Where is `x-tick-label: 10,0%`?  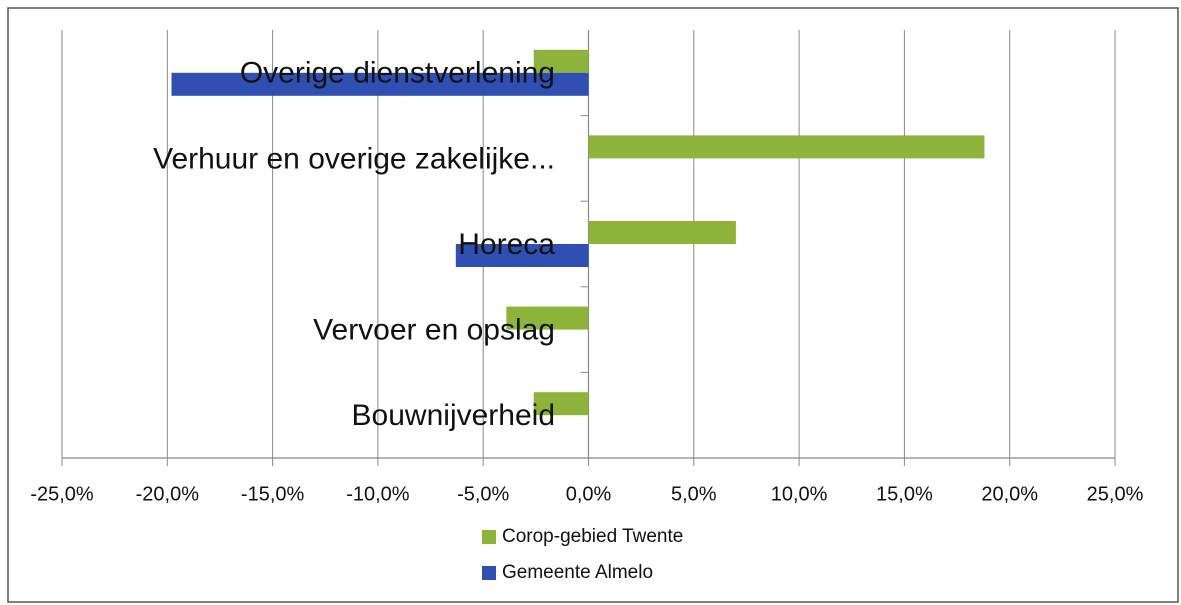 x-tick-label: 10,0% is located at coordinates (799, 494).